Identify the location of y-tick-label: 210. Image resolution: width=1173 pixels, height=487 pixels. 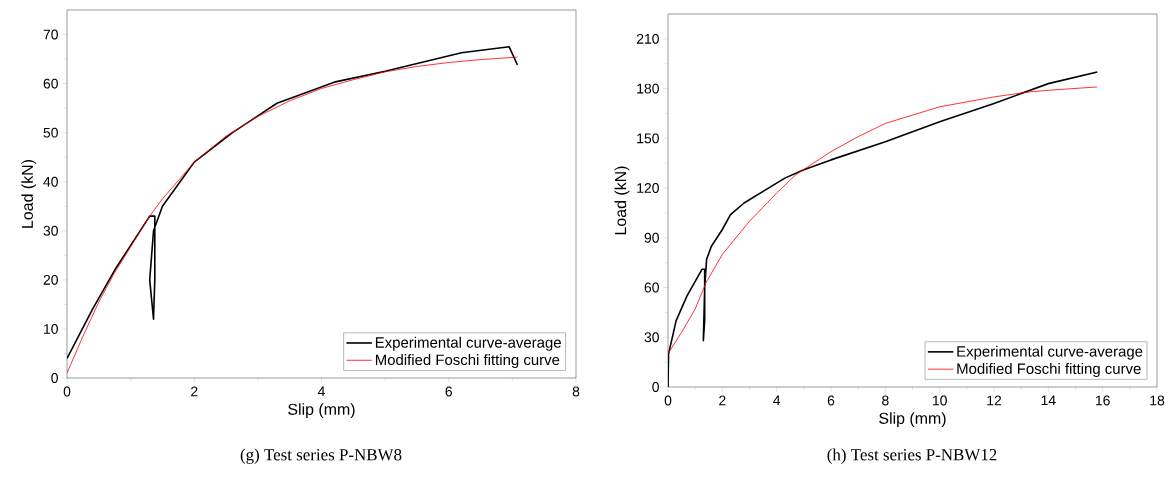
(647, 38).